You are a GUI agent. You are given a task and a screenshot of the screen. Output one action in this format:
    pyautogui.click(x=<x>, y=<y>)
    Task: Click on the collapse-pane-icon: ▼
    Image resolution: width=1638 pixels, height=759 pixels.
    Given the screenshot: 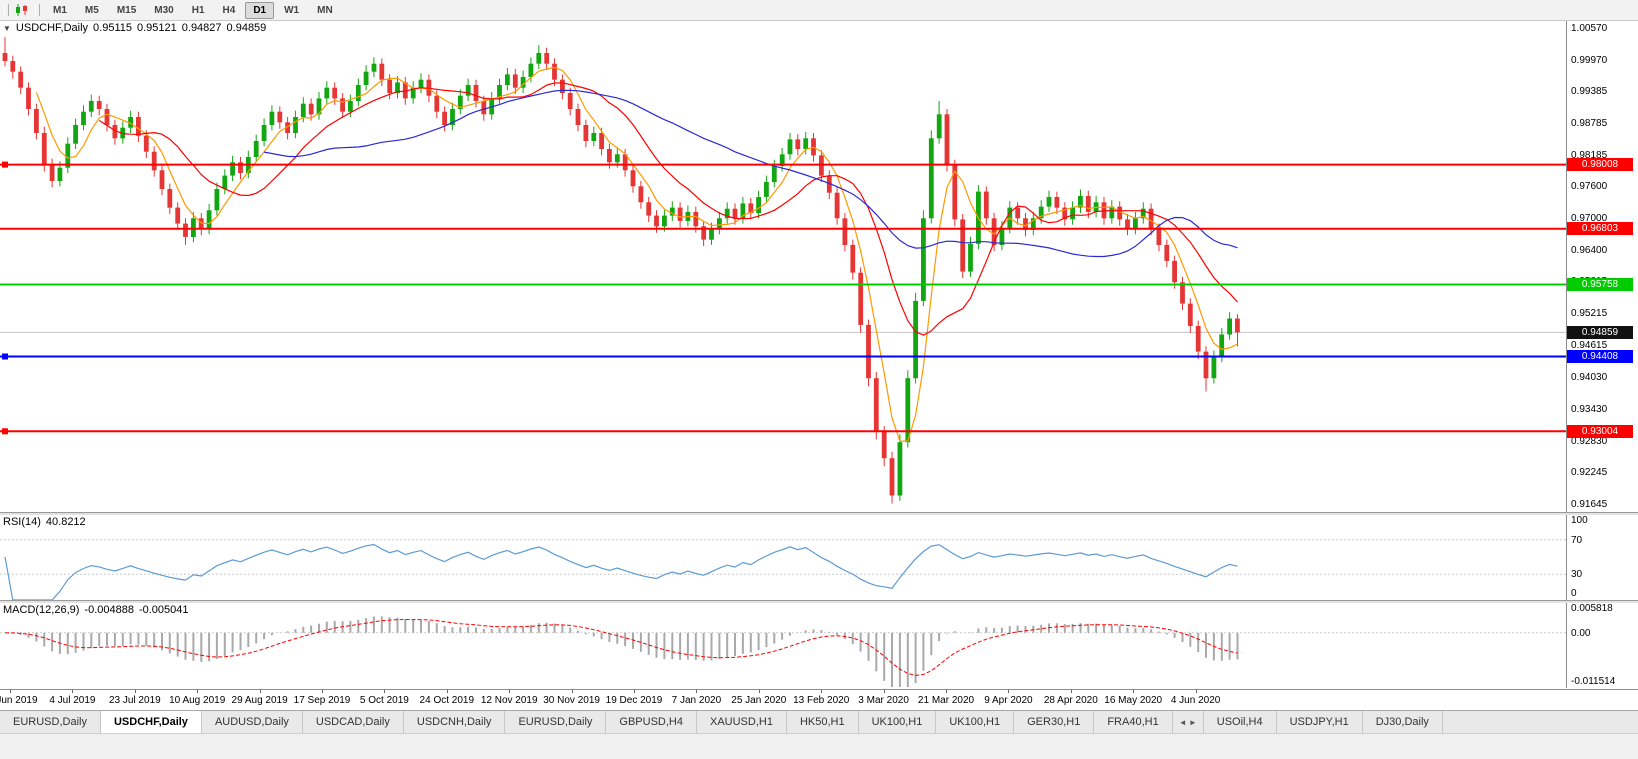 What is the action you would take?
    pyautogui.click(x=7, y=28)
    